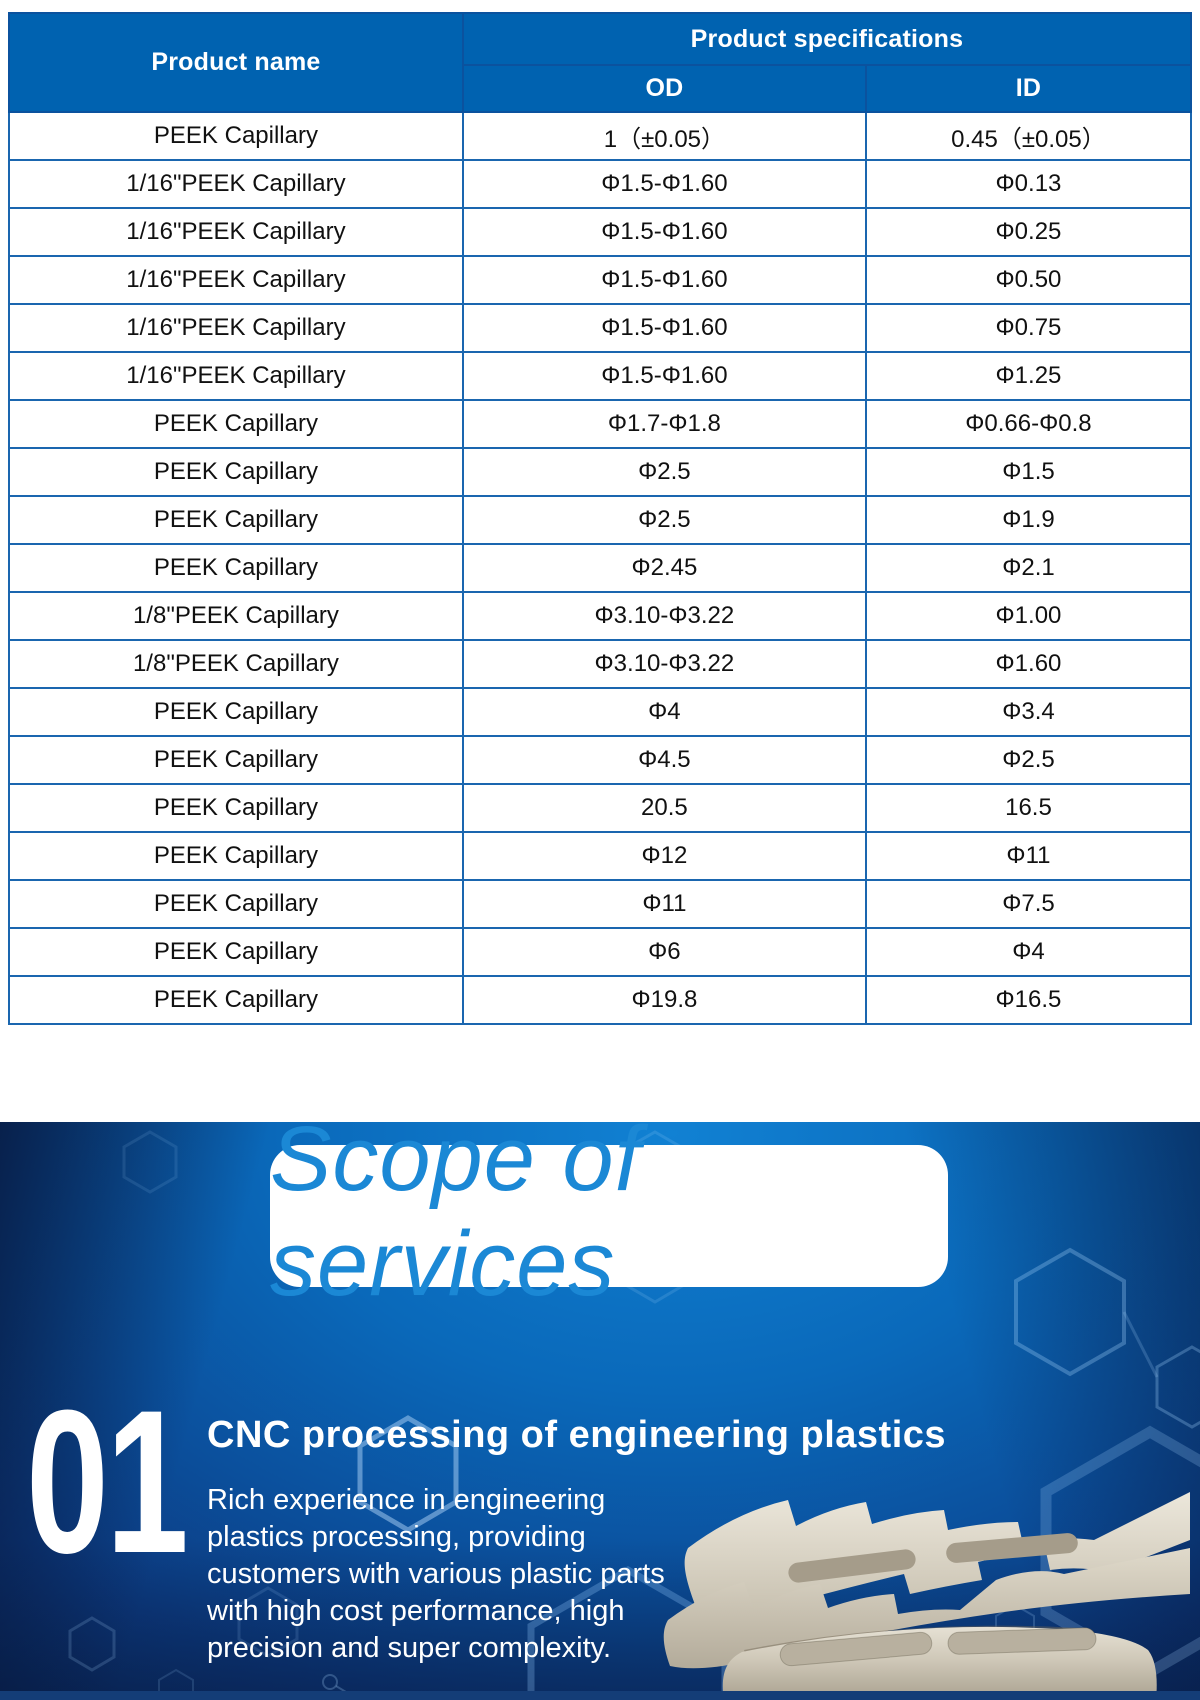  I want to click on table-row: PEEK Capillary Φ2.5 Φ1.5, so click(600, 472).